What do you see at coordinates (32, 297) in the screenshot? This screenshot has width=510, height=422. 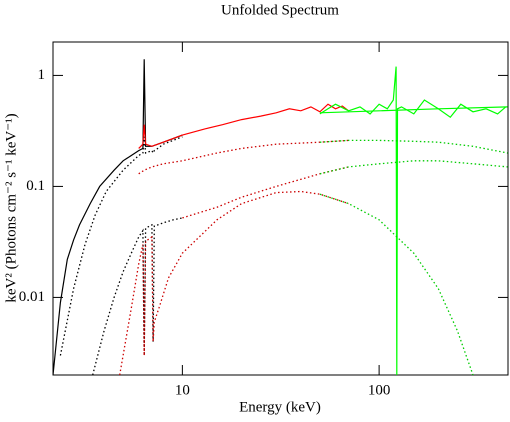 I see `y-tick-label: 0.01` at bounding box center [32, 297].